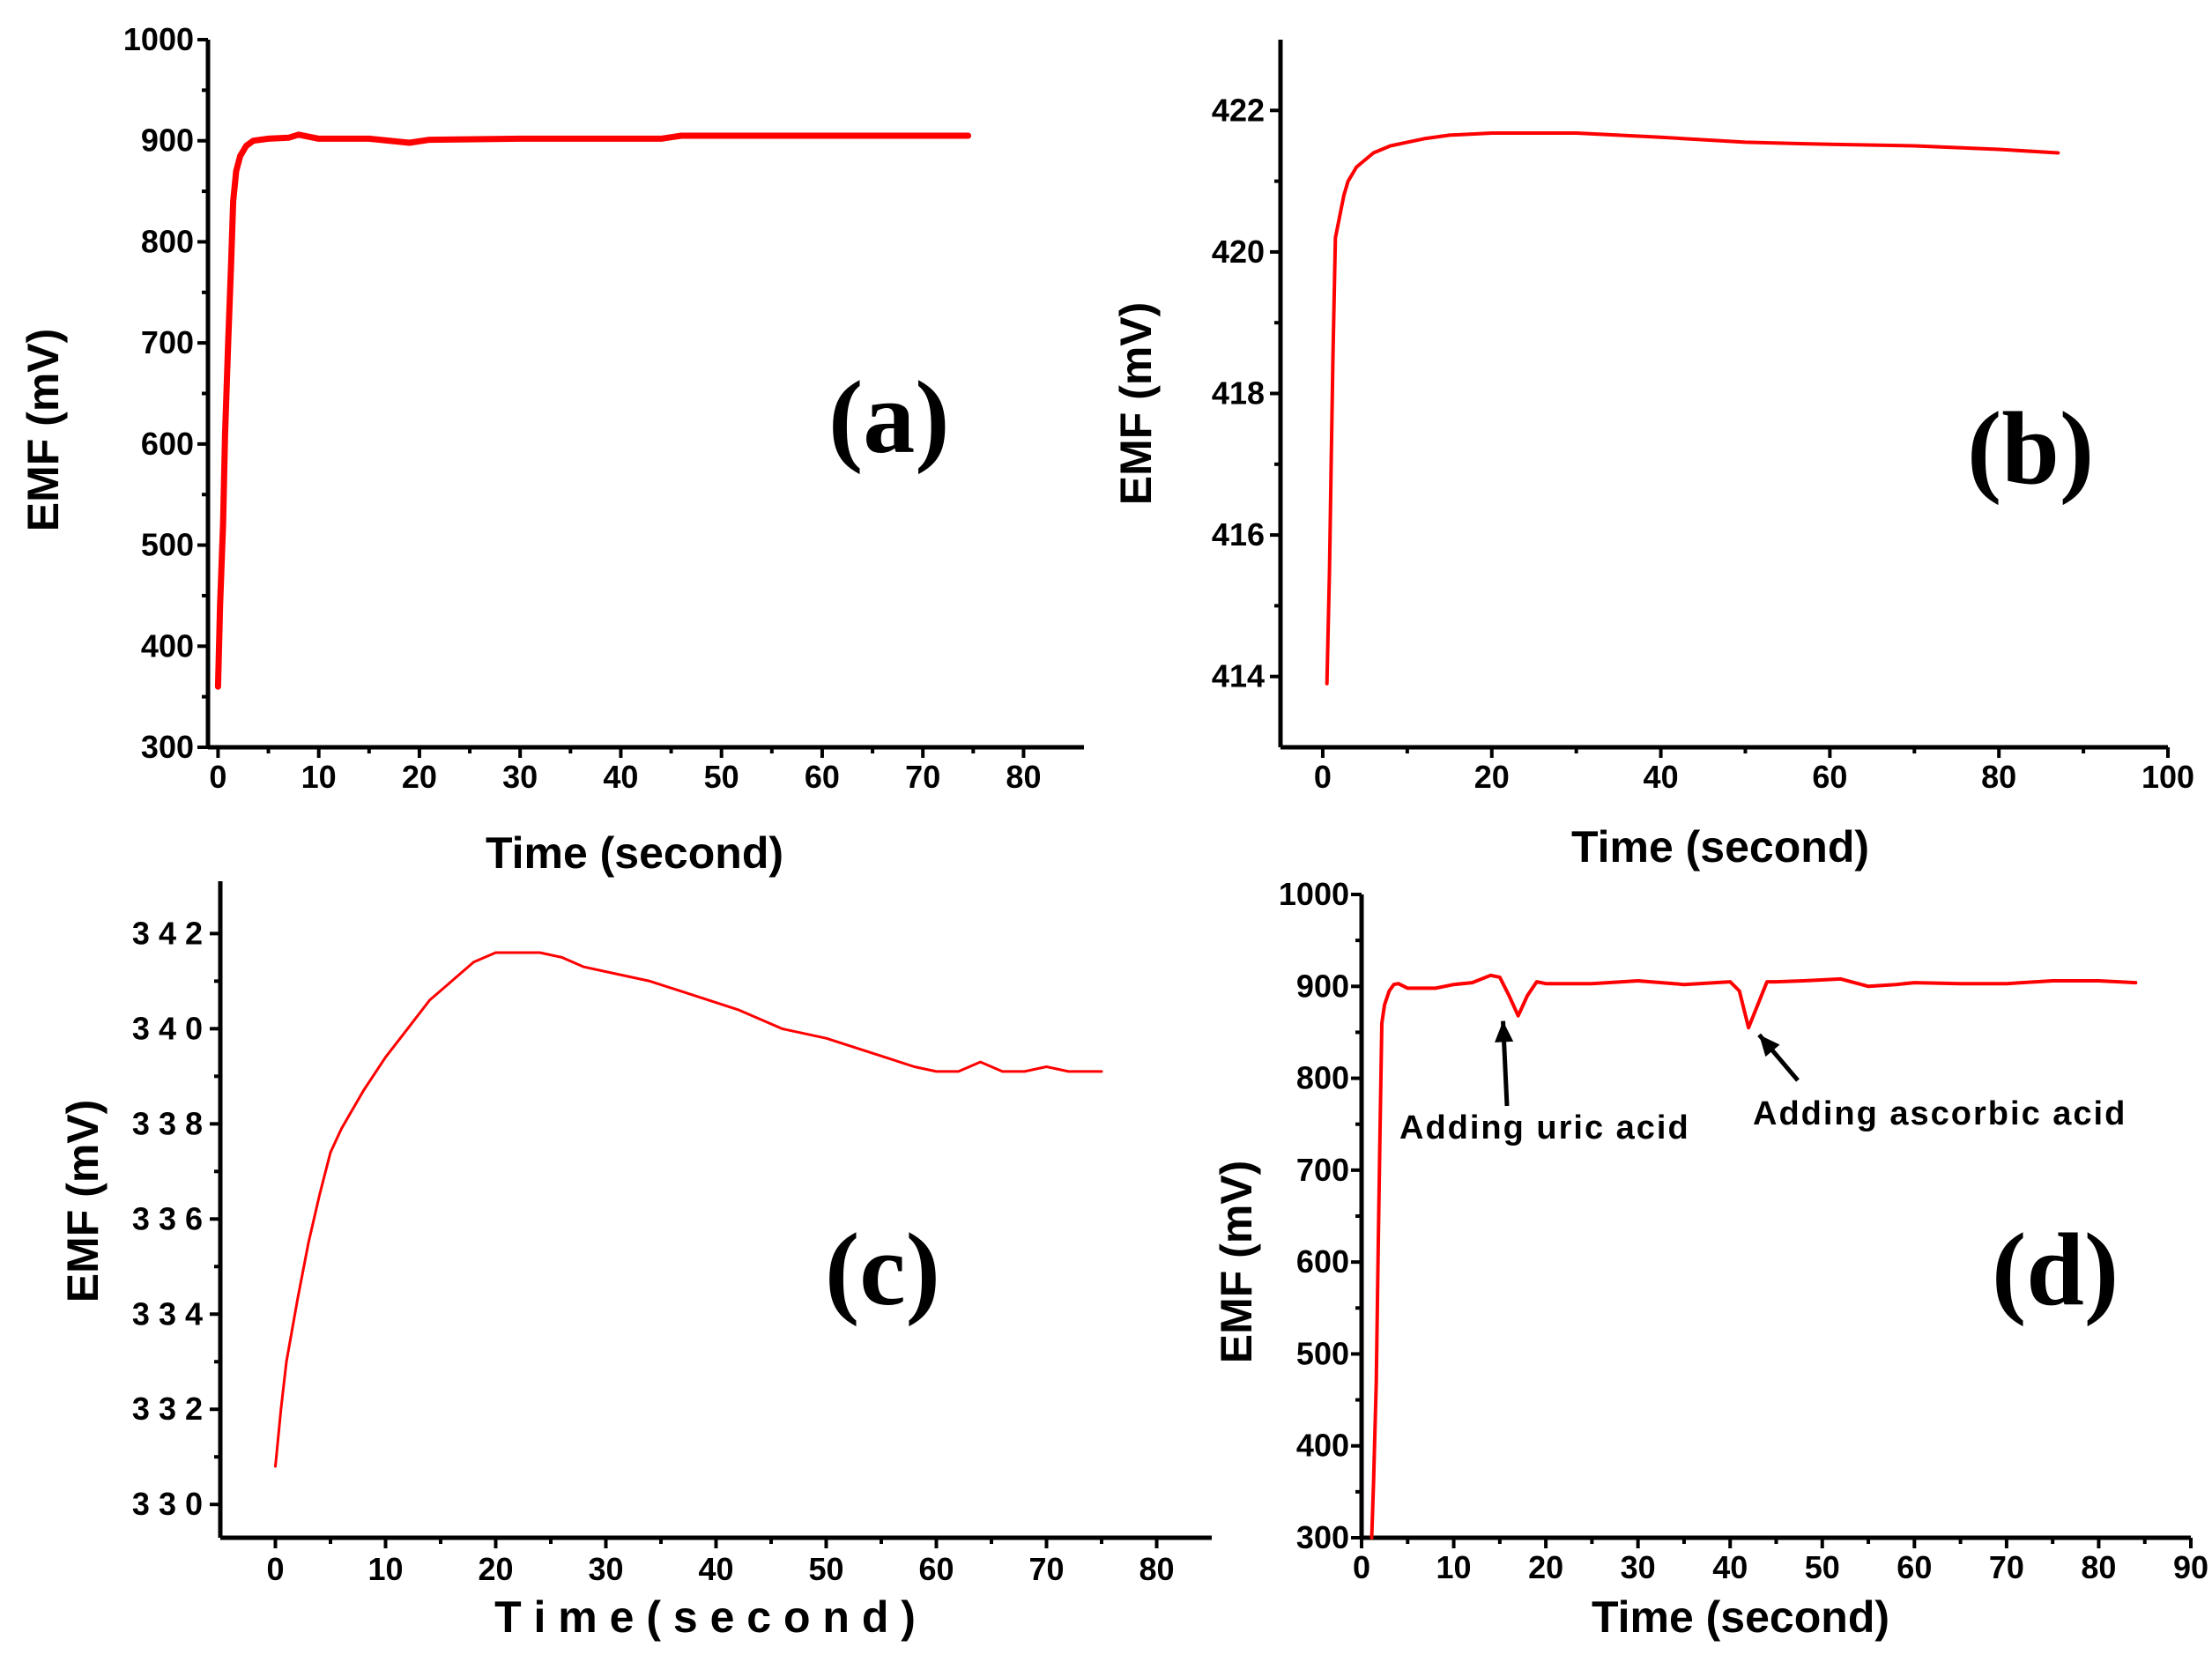 This screenshot has width=2212, height=1662. What do you see at coordinates (168, 1123) in the screenshot?
I see `y-tick-label: 3 3 8` at bounding box center [168, 1123].